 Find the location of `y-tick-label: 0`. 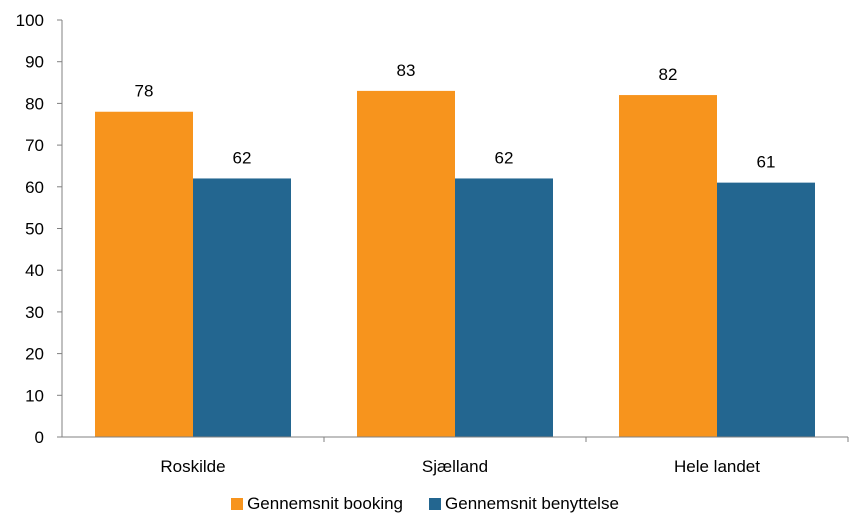

y-tick-label: 0 is located at coordinates (39, 437).